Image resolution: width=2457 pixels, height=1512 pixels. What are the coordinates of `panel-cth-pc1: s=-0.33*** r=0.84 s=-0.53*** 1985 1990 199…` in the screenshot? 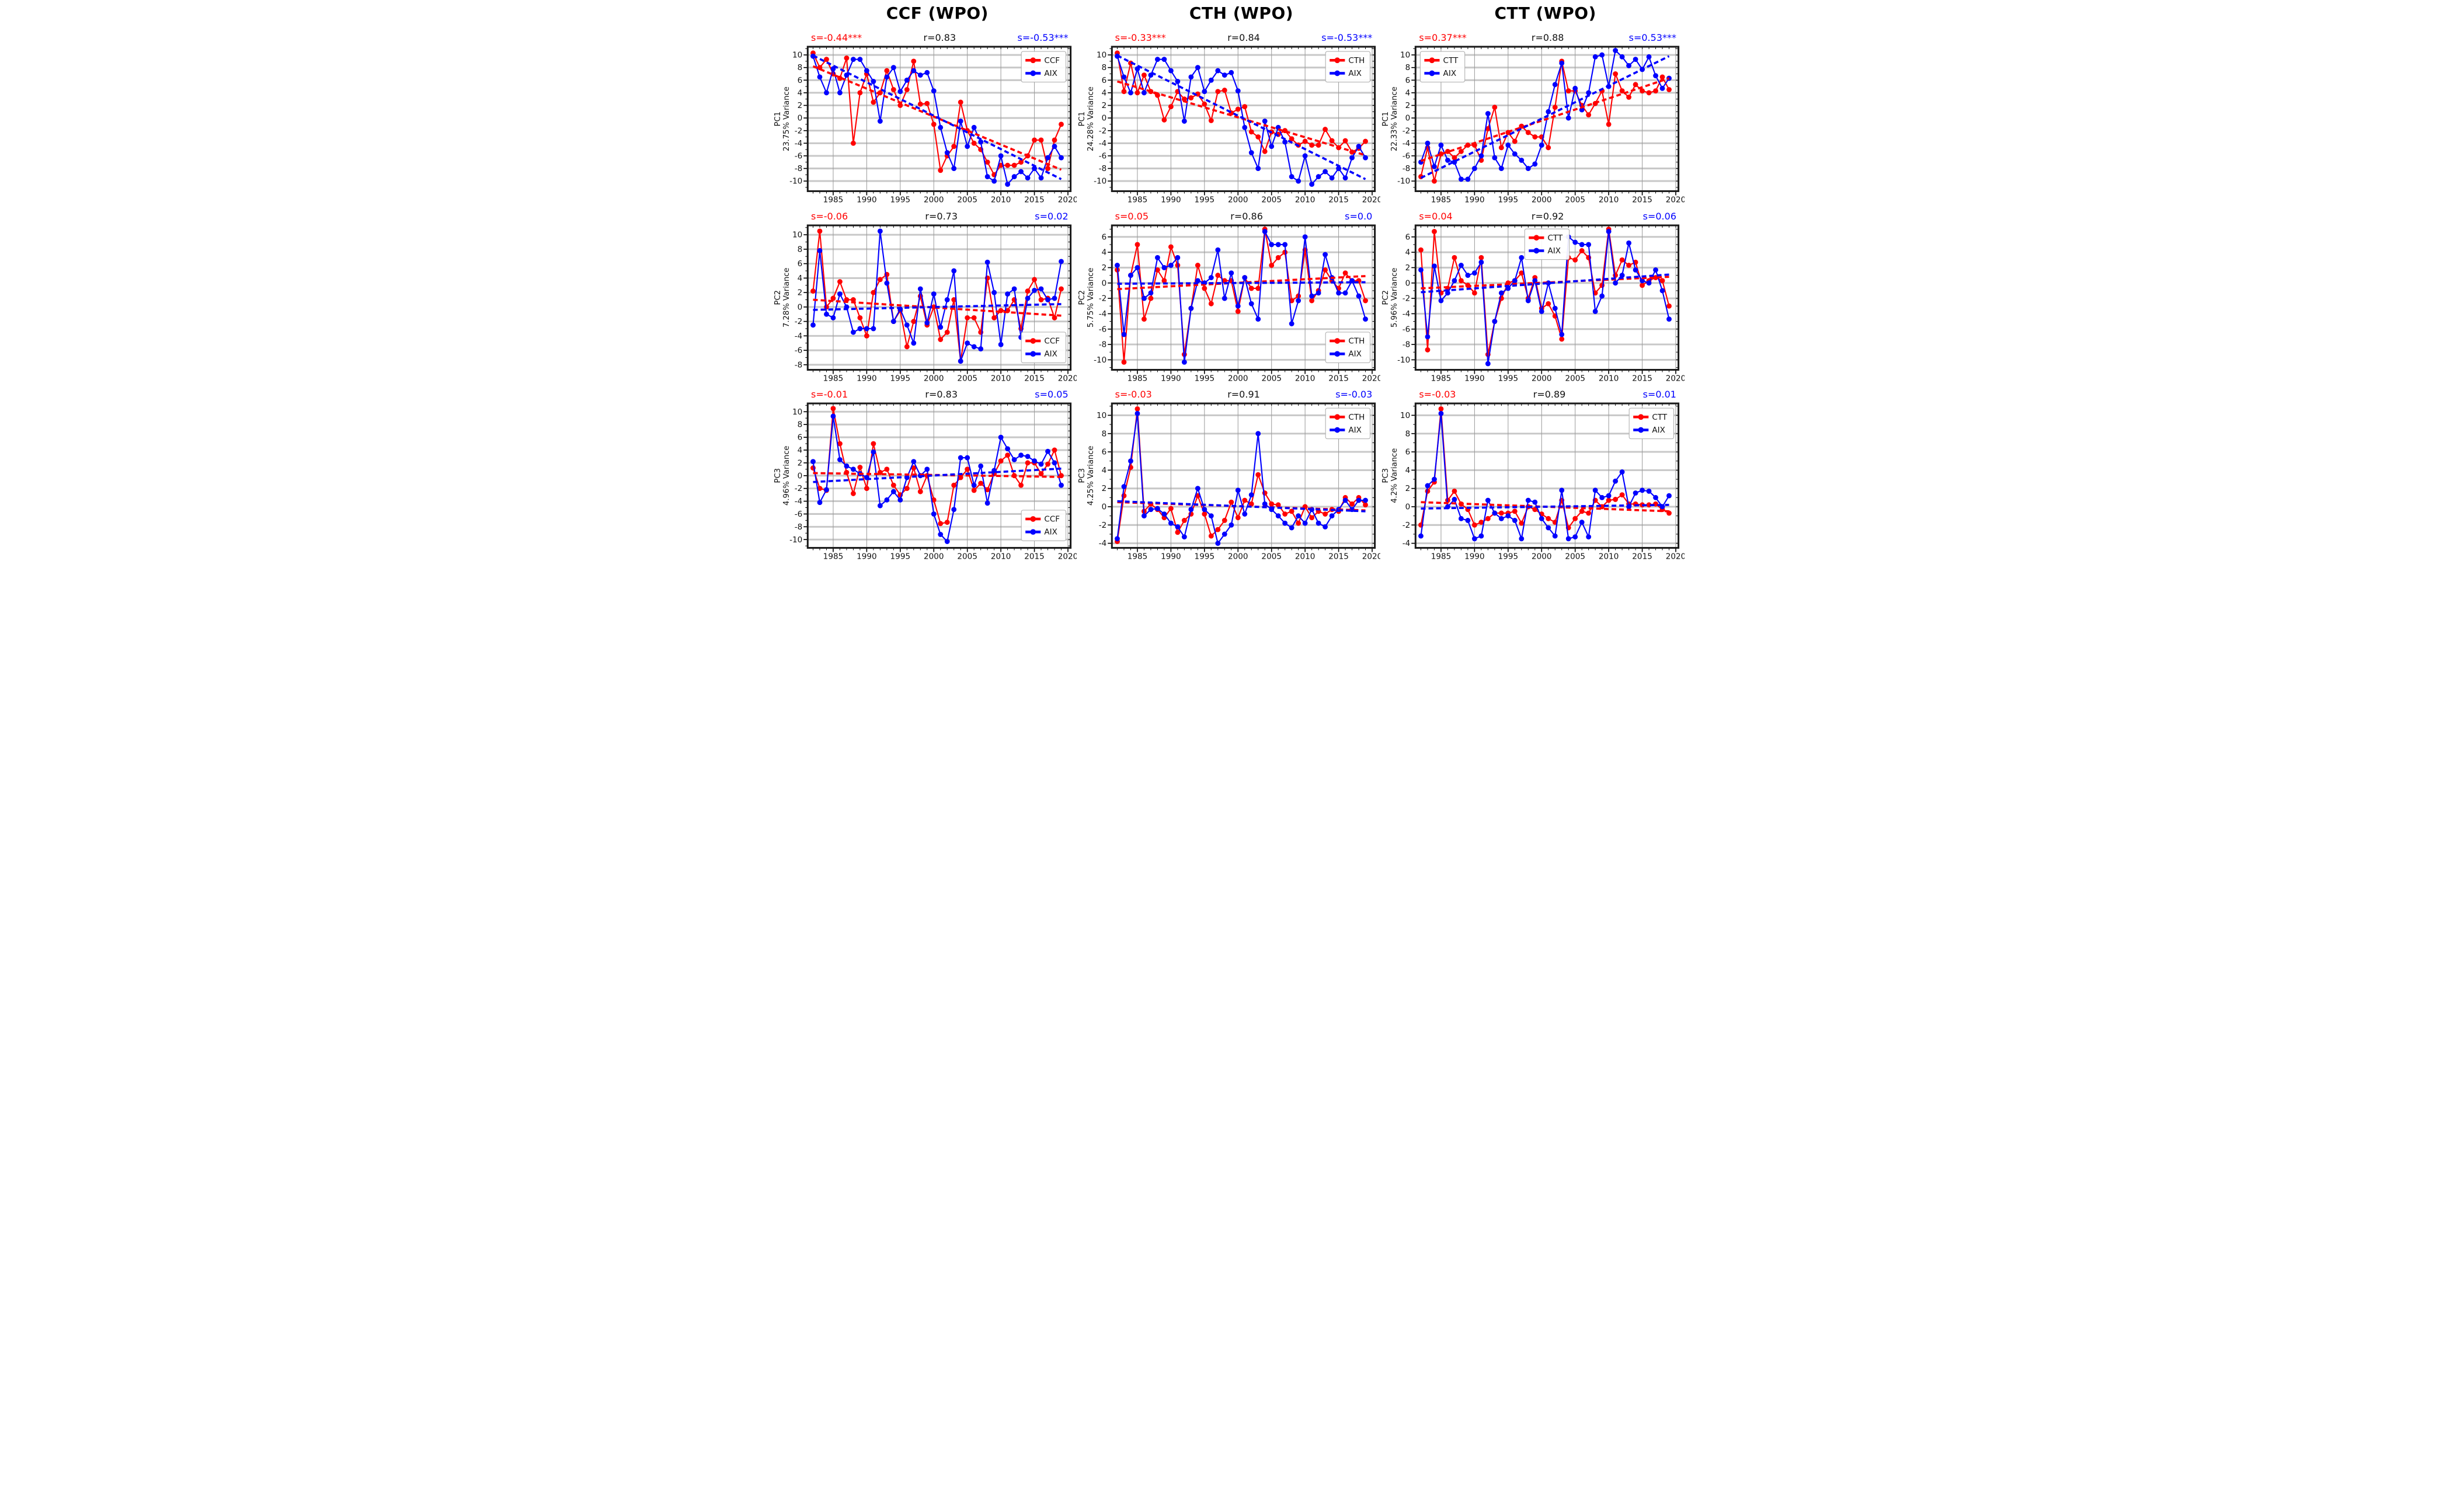 It's located at (1229, 119).